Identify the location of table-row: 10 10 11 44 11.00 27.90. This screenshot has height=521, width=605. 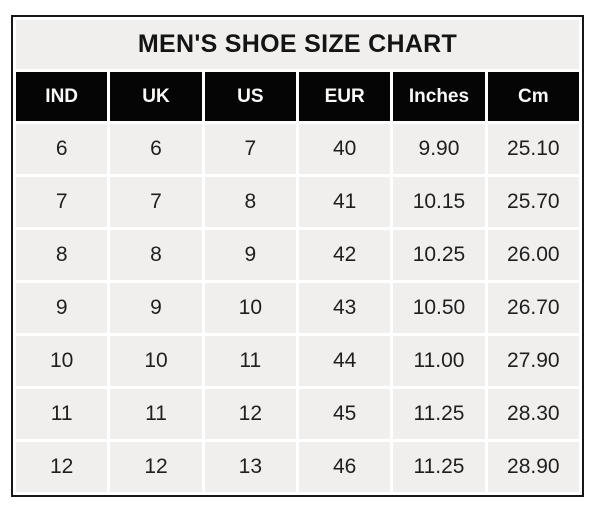
(297, 361).